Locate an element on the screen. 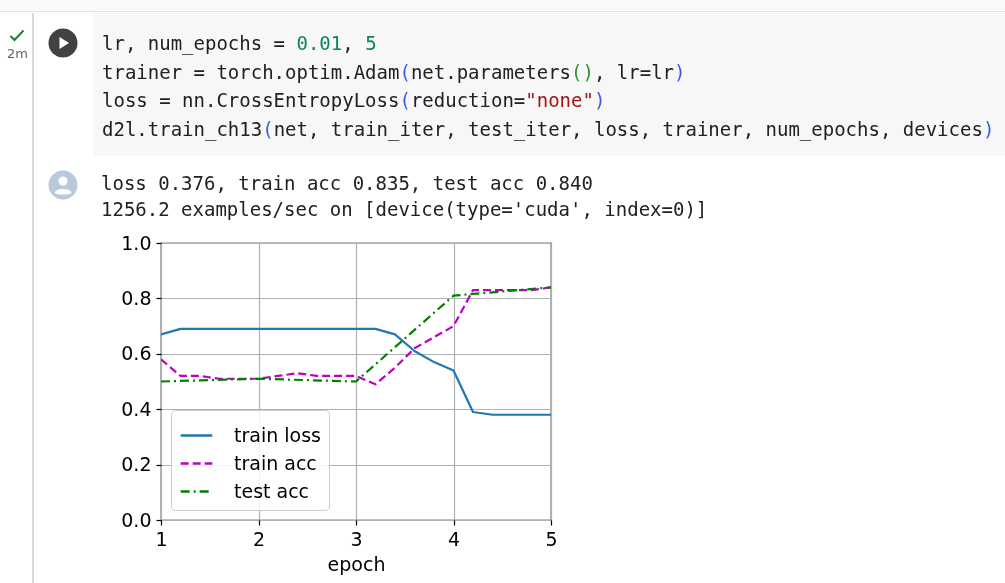  text: lr, num_epochs = 0.01, 5 is located at coordinates (239, 43).